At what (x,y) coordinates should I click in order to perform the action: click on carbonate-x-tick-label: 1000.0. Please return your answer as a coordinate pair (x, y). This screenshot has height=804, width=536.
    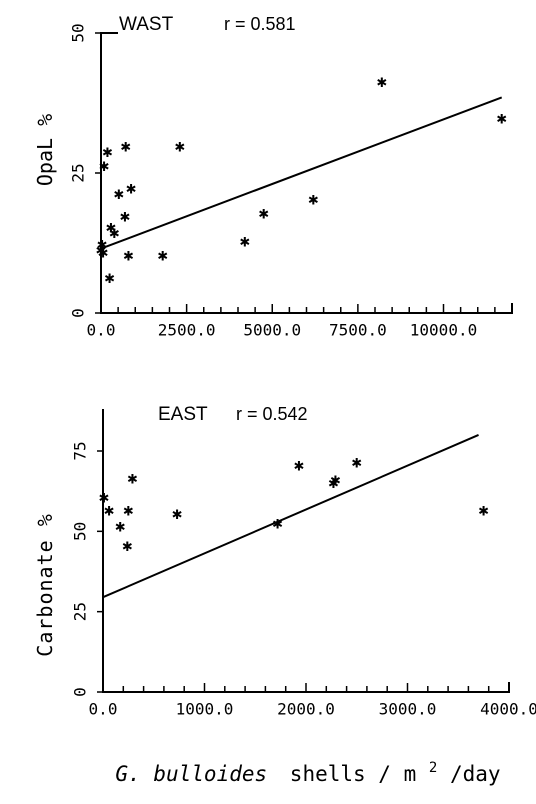
    Looking at the image, I should click on (205, 709).